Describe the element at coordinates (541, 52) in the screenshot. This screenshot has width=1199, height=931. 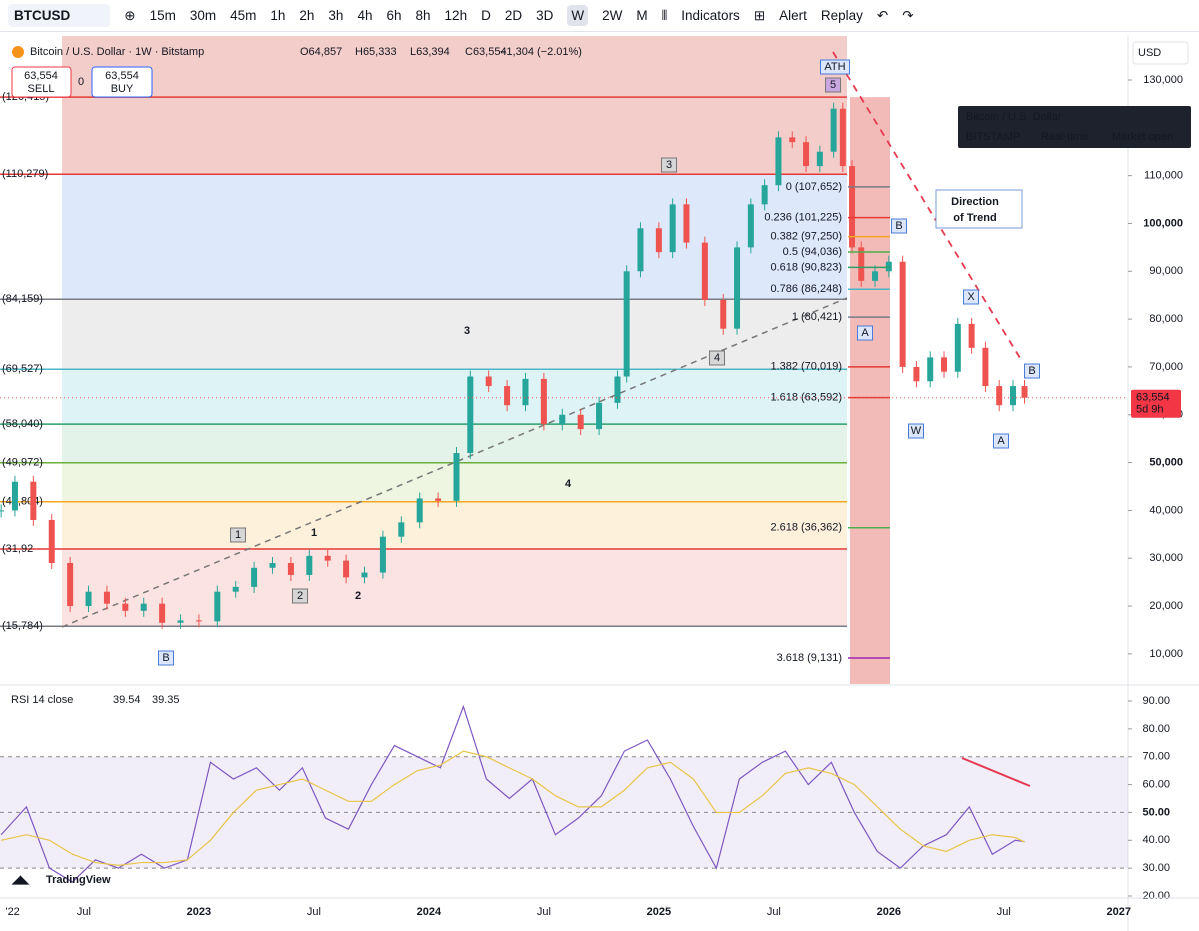
I see `change: −1,304 (−2.01%)` at that location.